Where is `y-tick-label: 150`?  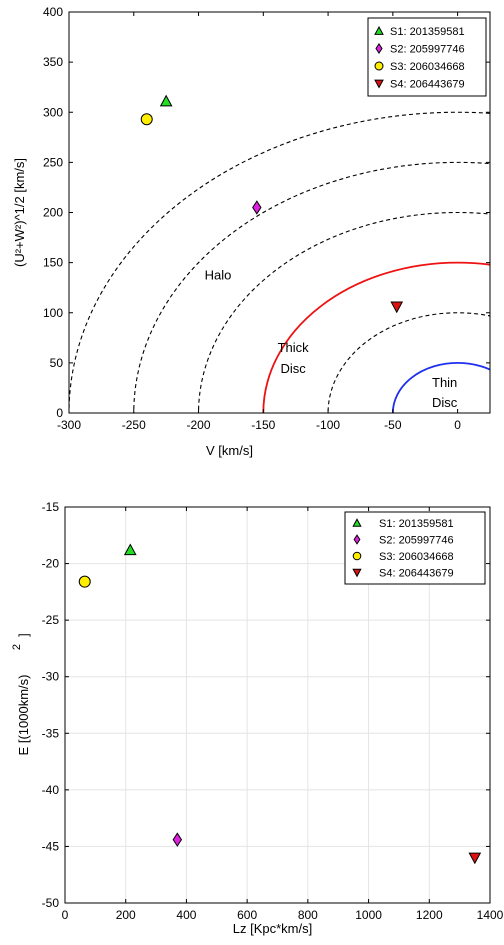
y-tick-label: 150 is located at coordinates (53, 263).